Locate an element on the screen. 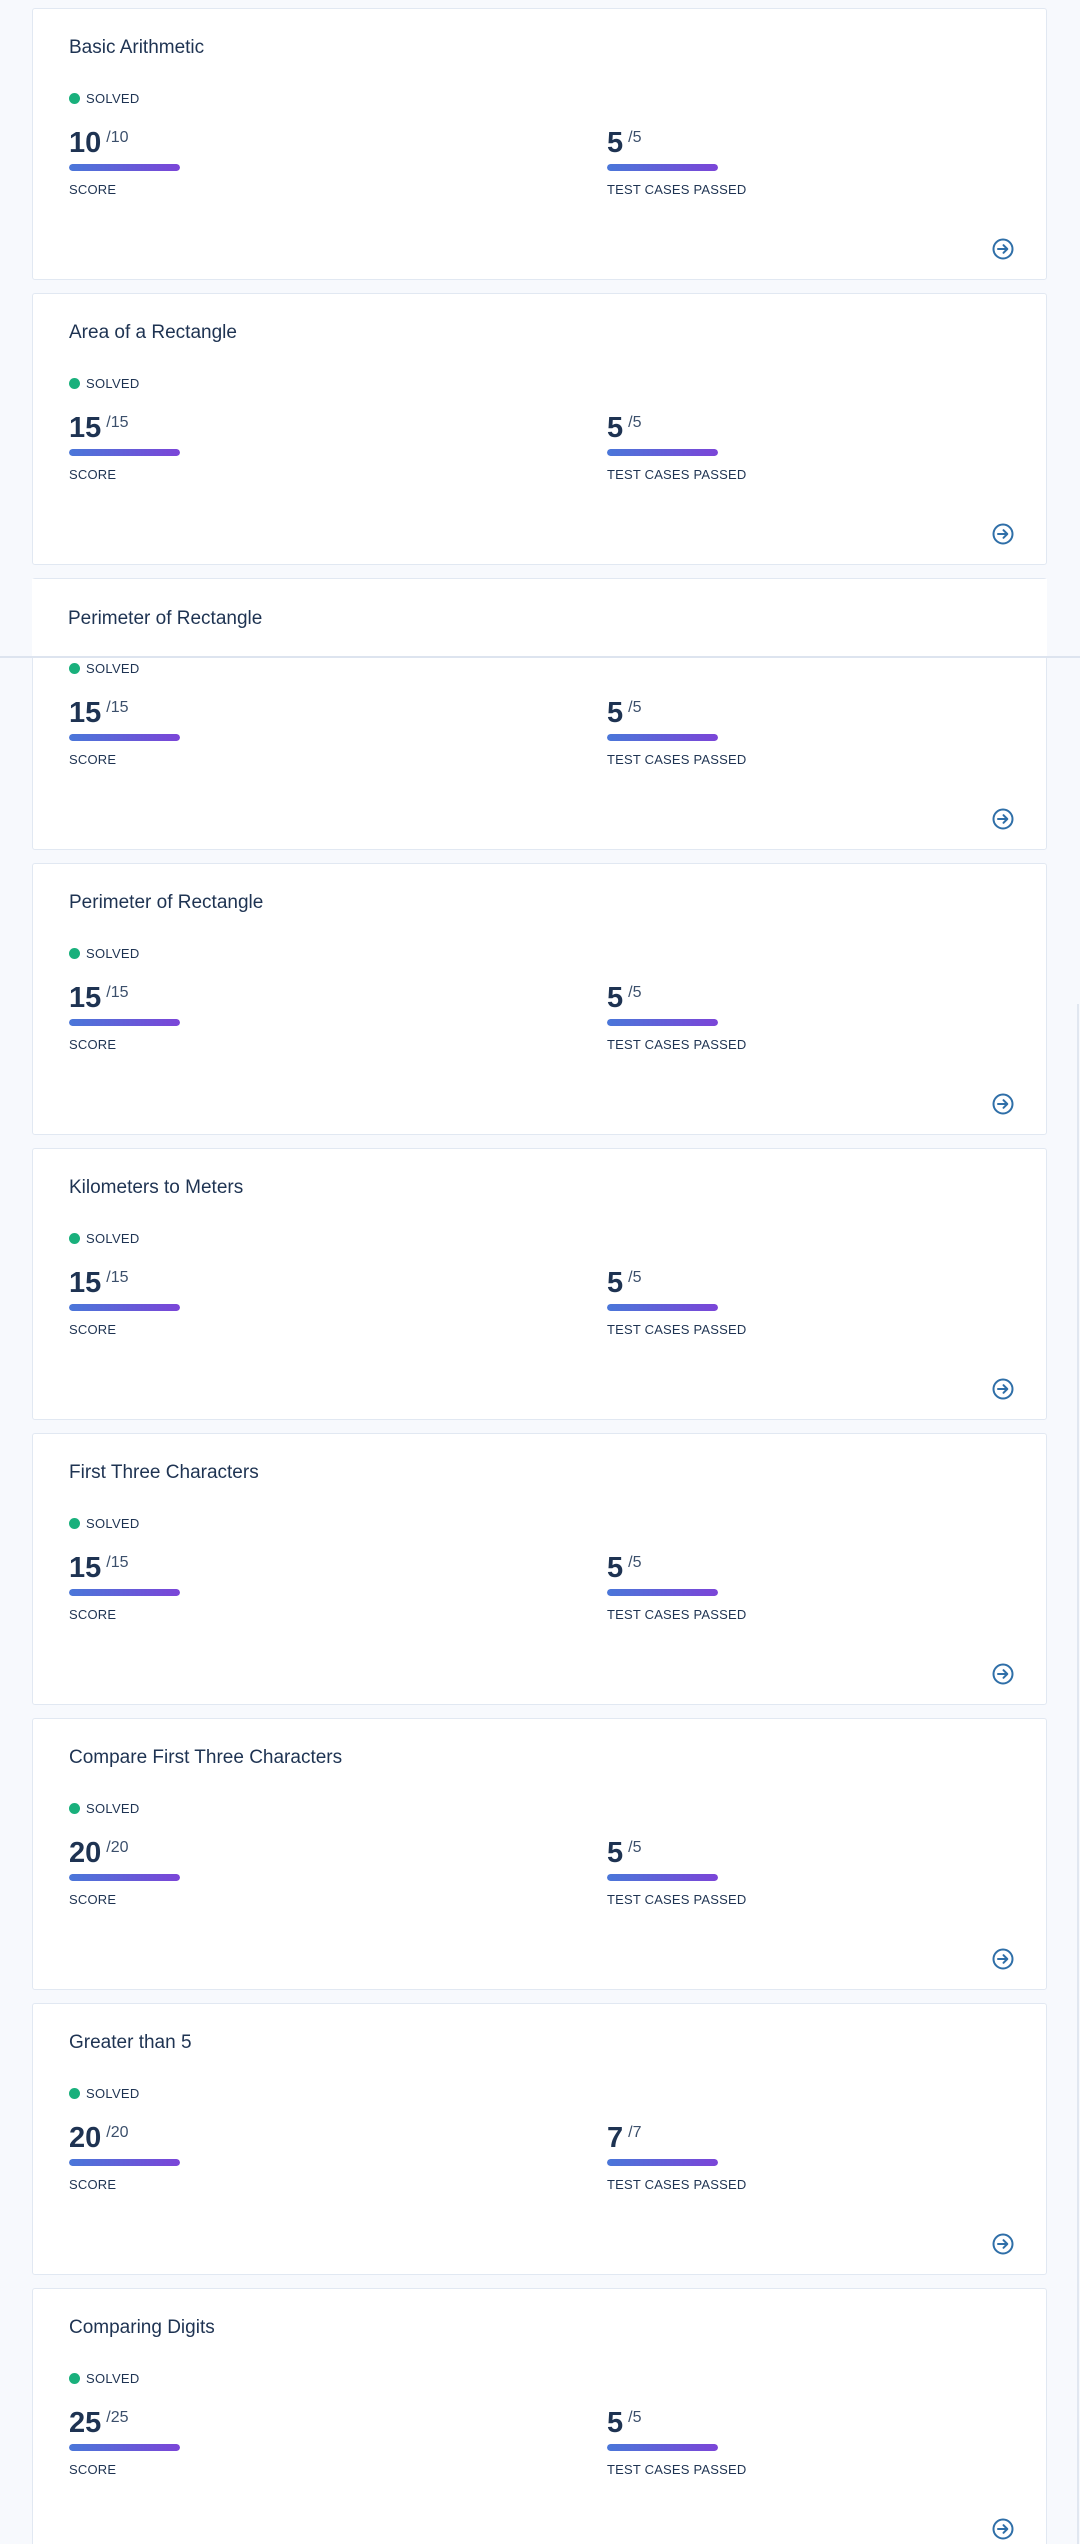  problem-title: Perimeter of Rectangle is located at coordinates (166, 902).